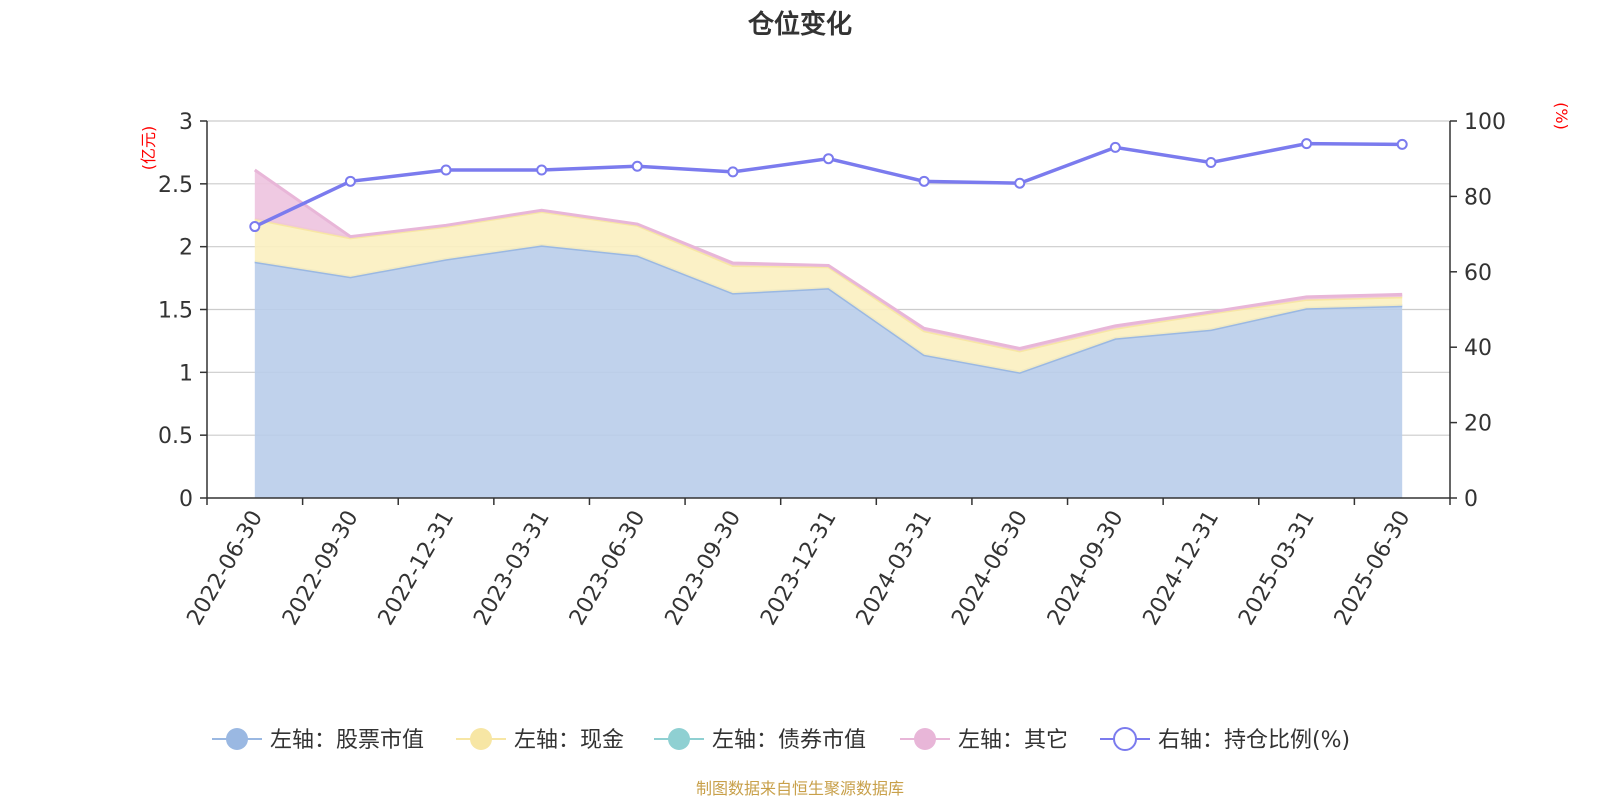 This screenshot has height=800, width=1600. I want to click on legend-item: 左轴：现金, so click(540, 740).